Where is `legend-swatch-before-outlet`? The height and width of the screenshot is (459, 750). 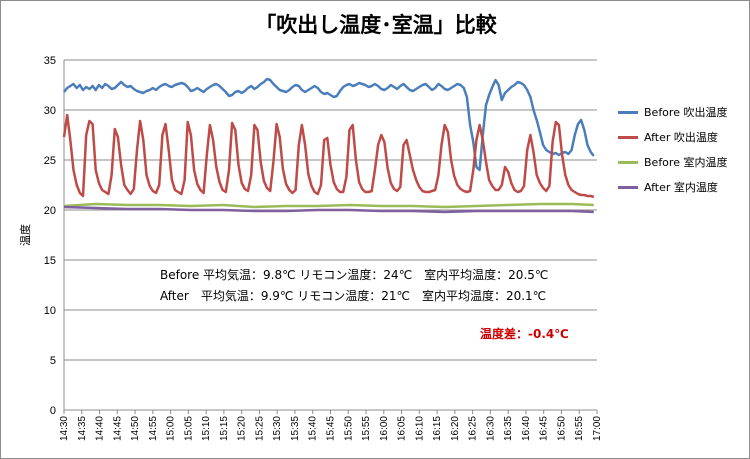 legend-swatch-before-outlet is located at coordinates (628, 112).